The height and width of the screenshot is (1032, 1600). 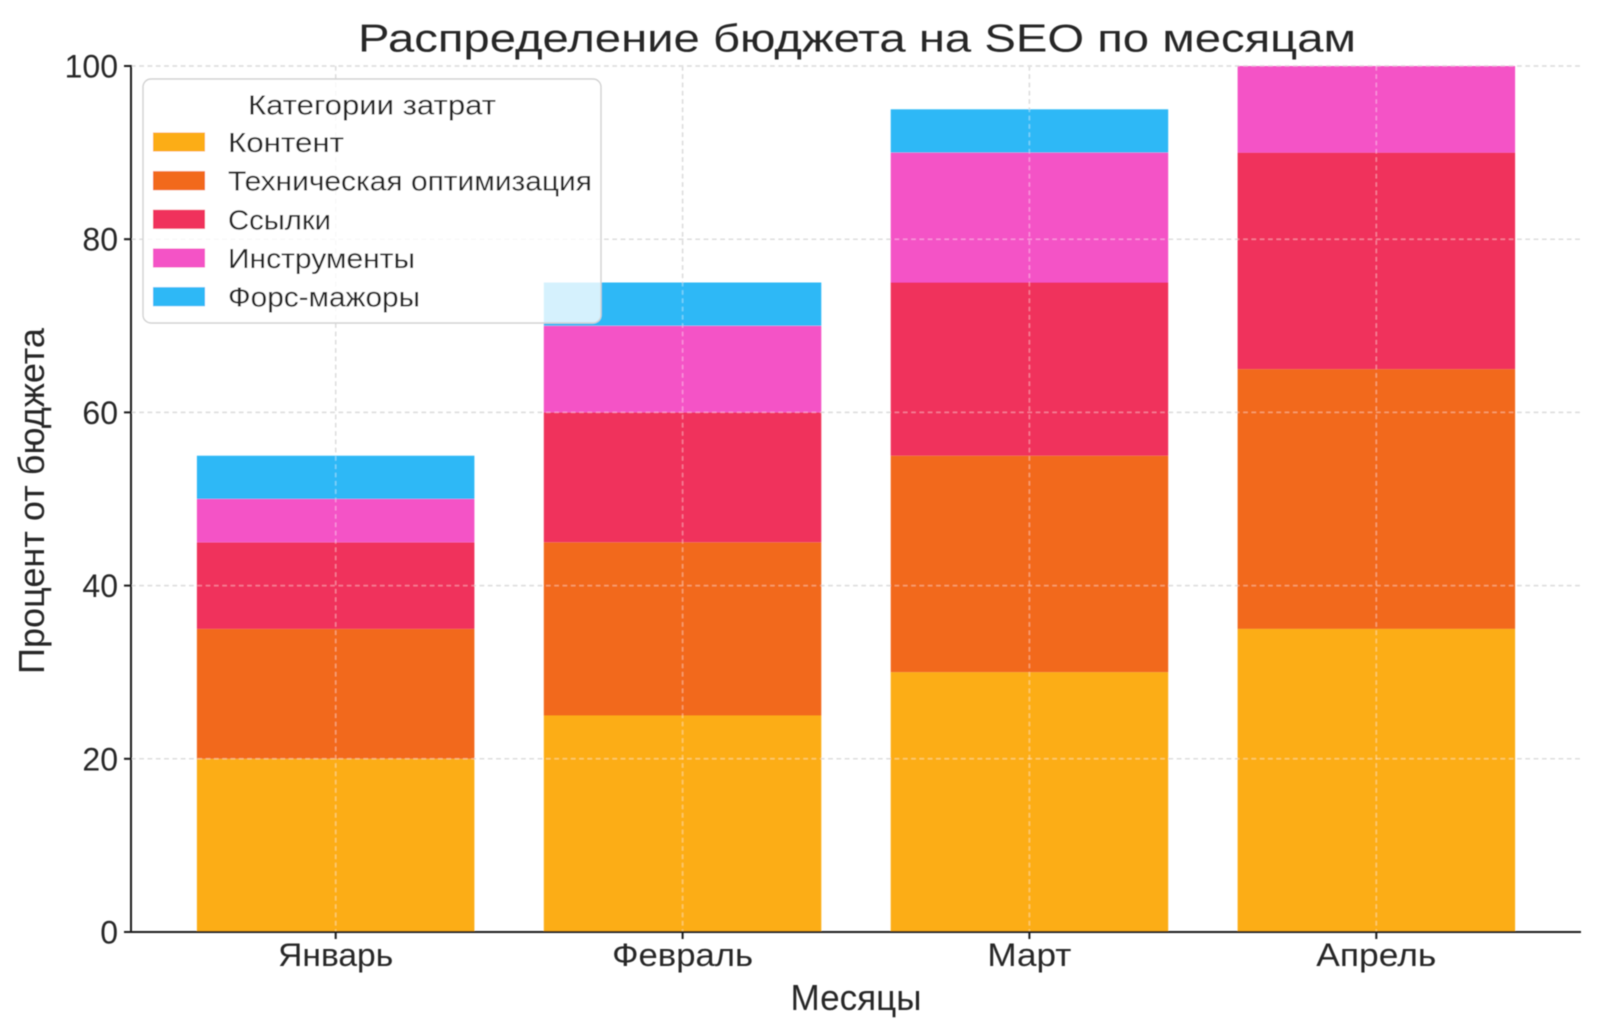 I want to click on svg-text:Распределение бюджета на SEO п: Распределение бюджета на SEO по месяцам, so click(x=857, y=39).